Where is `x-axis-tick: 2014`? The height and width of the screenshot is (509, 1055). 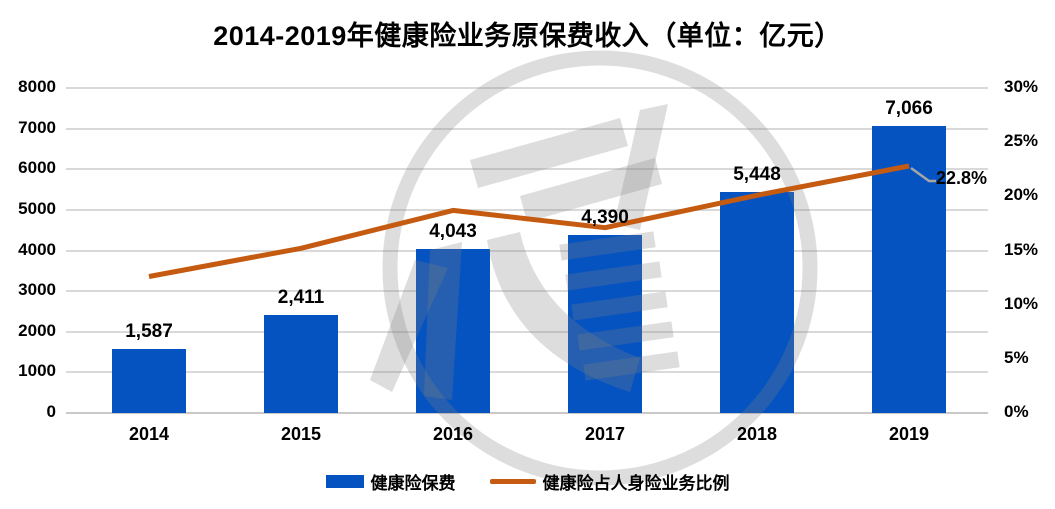 x-axis-tick: 2014 is located at coordinates (149, 434).